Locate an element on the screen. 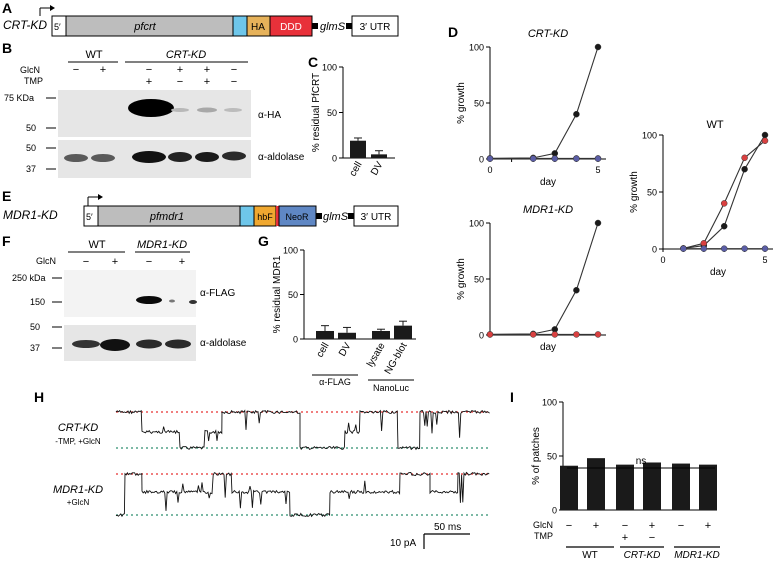 This screenshot has width=775, height=561. blot-f-kd-label: MDR1-KD is located at coordinates (162, 245).